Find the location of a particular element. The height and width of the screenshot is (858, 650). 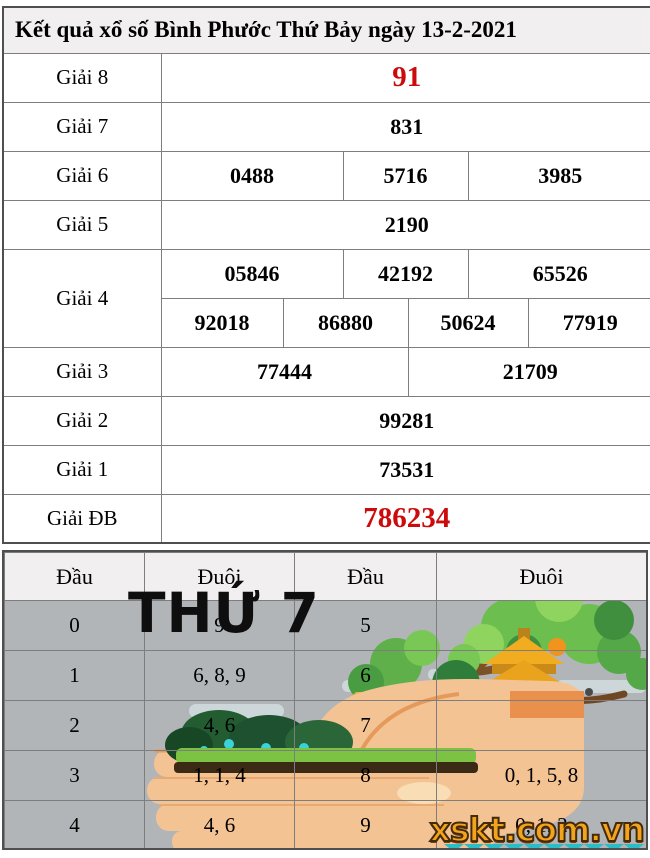

prize-label: Giải 4 is located at coordinates (82, 298).